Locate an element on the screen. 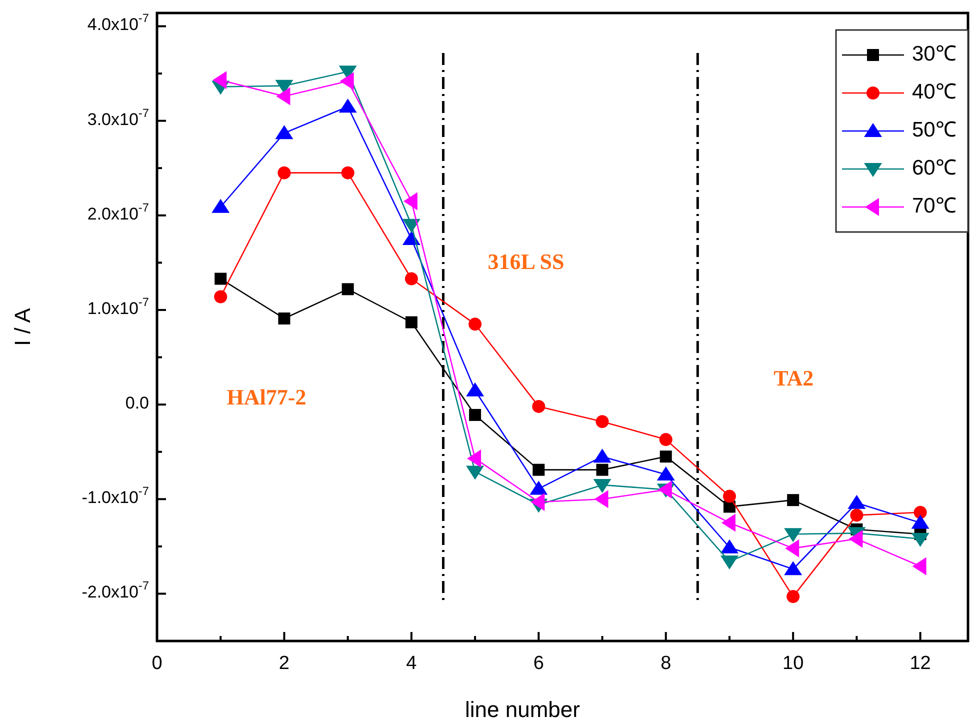  x-tick-label: 8 is located at coordinates (666, 663).